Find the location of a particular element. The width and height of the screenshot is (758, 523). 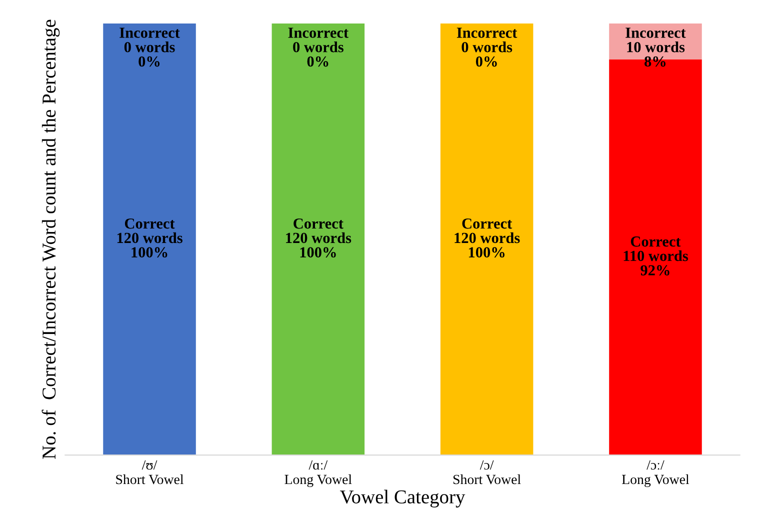

x-axis-title: Vowel Category is located at coordinates (403, 499).